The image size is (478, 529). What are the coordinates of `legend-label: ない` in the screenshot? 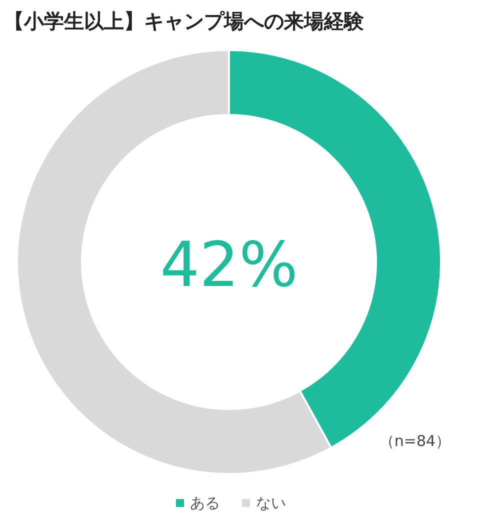 It's located at (271, 503).